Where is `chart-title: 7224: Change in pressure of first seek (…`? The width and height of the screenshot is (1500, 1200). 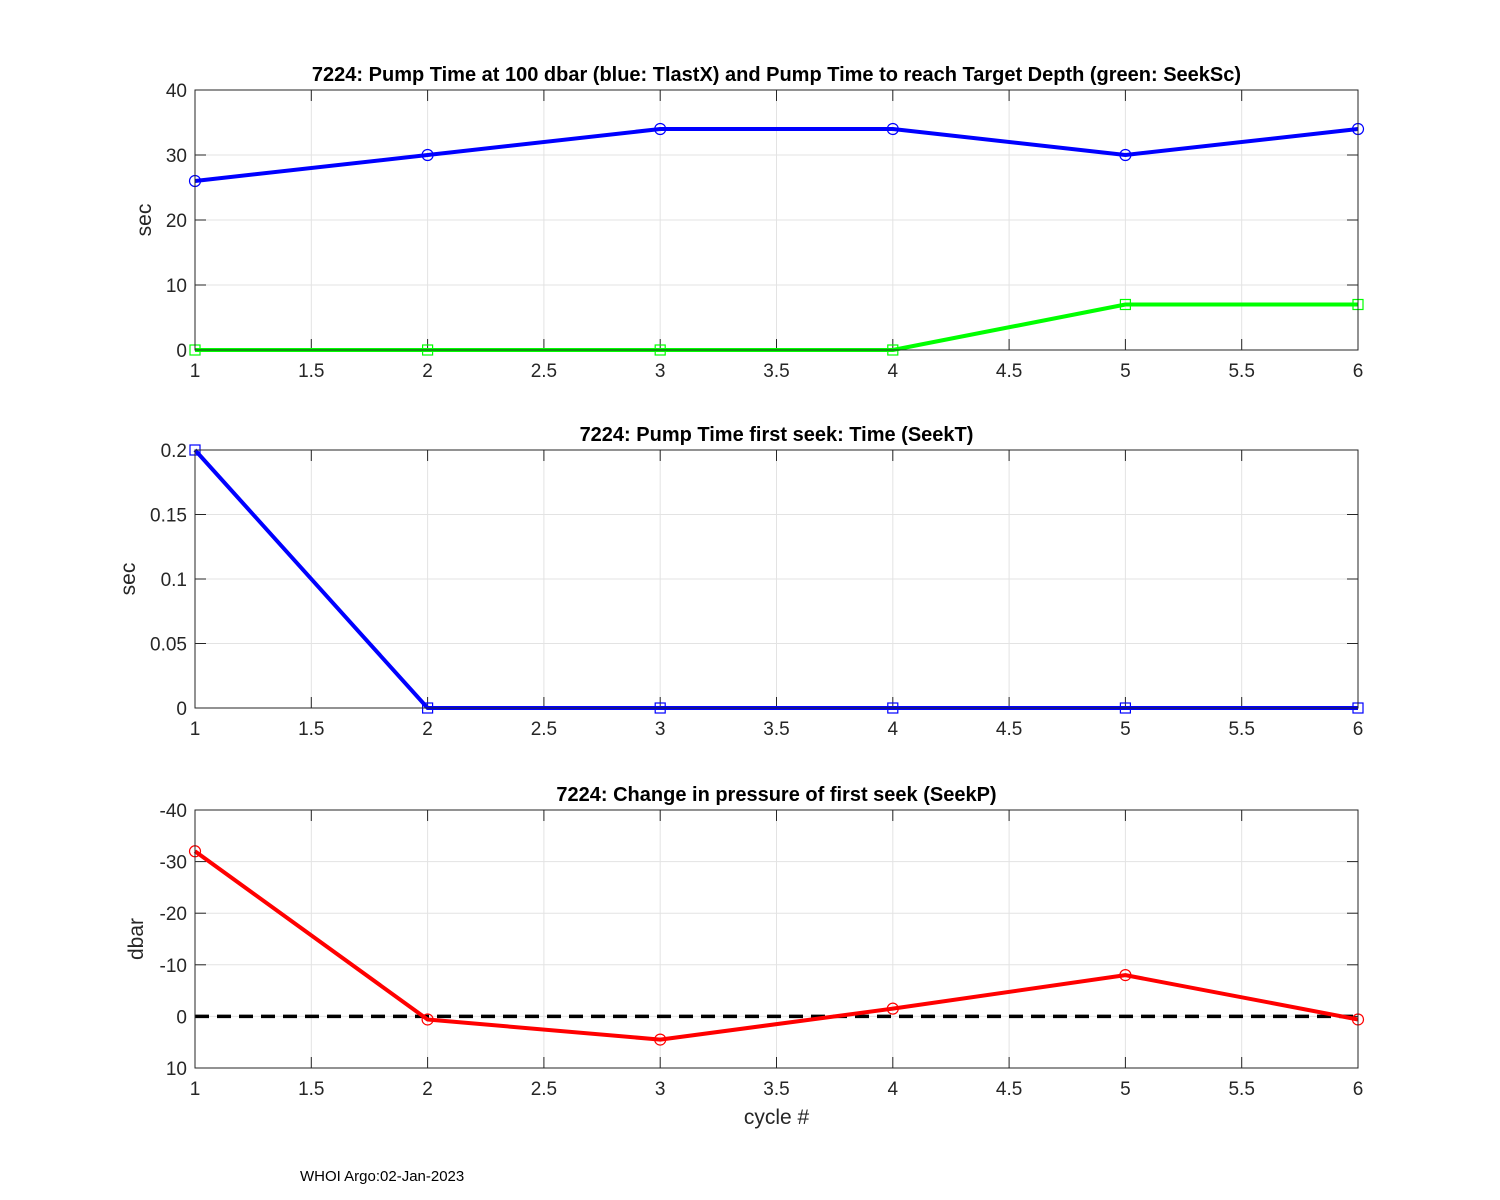 chart-title: 7224: Change in pressure of first seek (… is located at coordinates (776, 795).